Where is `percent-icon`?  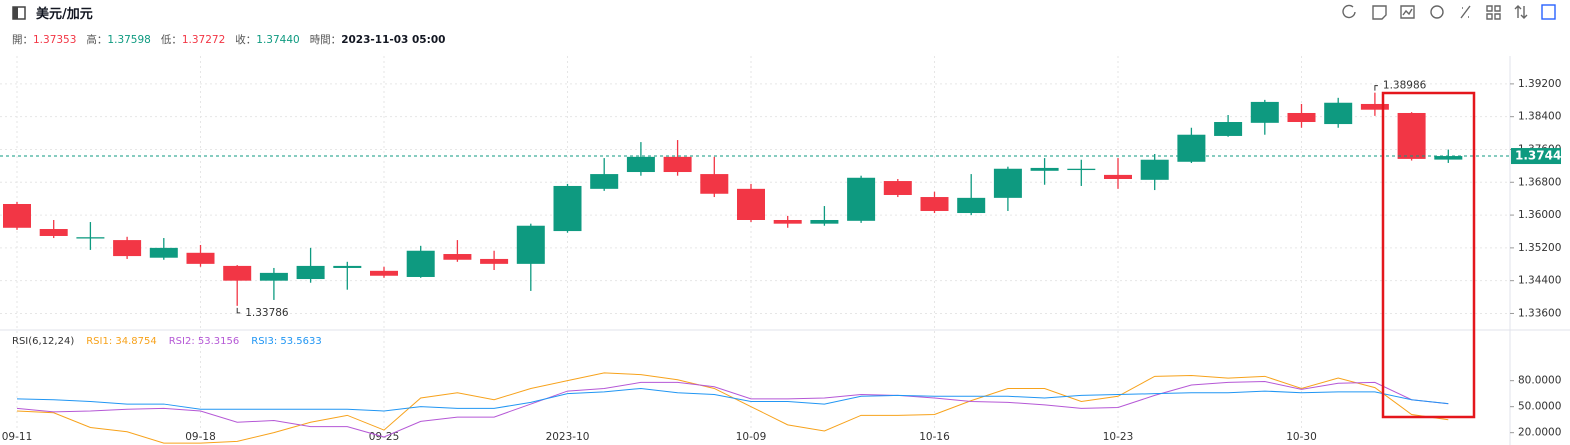 percent-icon is located at coordinates (1465, 12).